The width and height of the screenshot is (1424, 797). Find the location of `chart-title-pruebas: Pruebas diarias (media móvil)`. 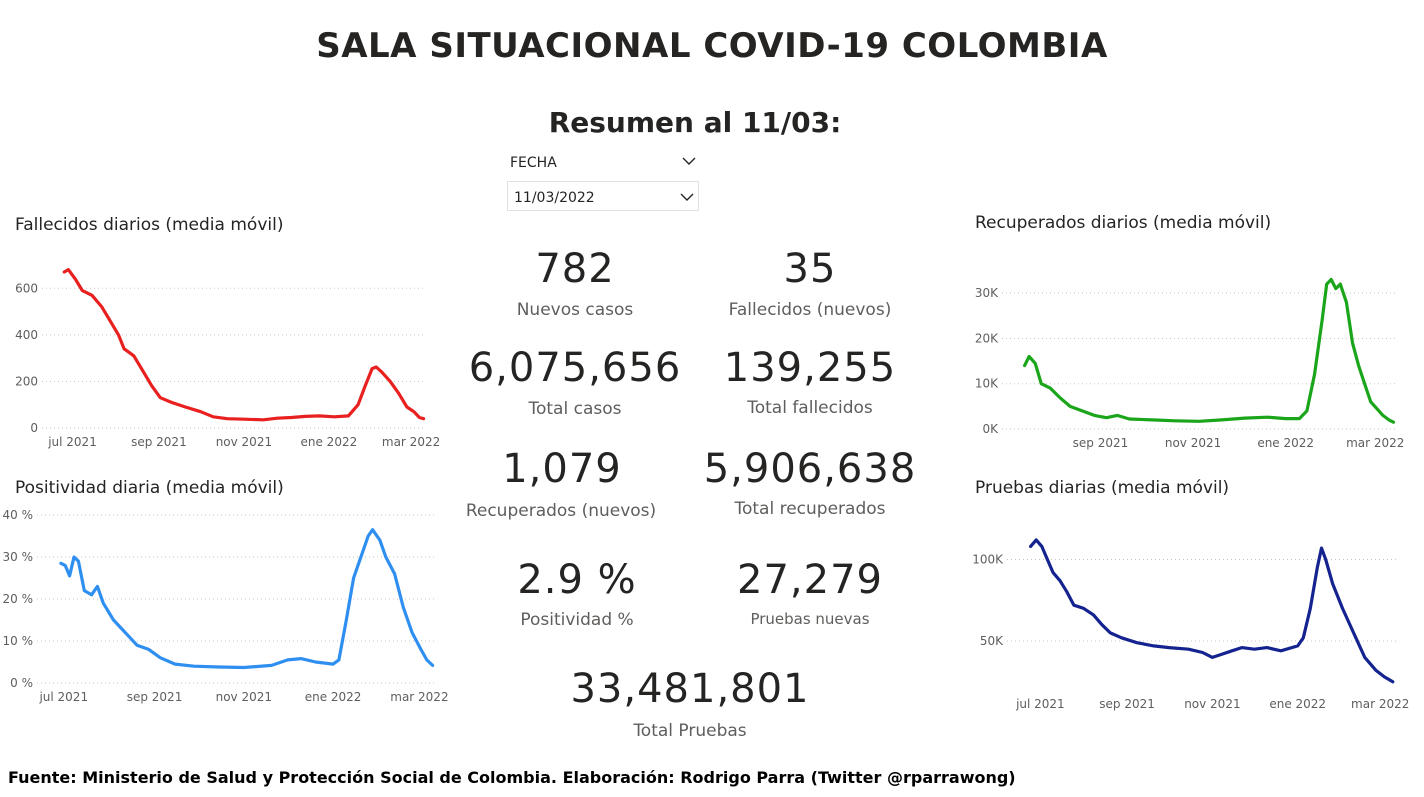

chart-title-pruebas: Pruebas diarias (media móvil) is located at coordinates (1102, 488).